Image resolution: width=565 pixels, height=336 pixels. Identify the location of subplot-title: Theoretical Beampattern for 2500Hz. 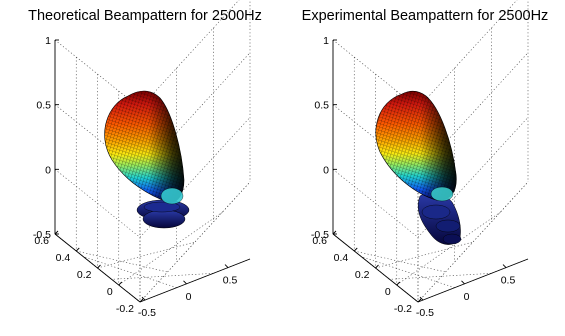
(145, 16).